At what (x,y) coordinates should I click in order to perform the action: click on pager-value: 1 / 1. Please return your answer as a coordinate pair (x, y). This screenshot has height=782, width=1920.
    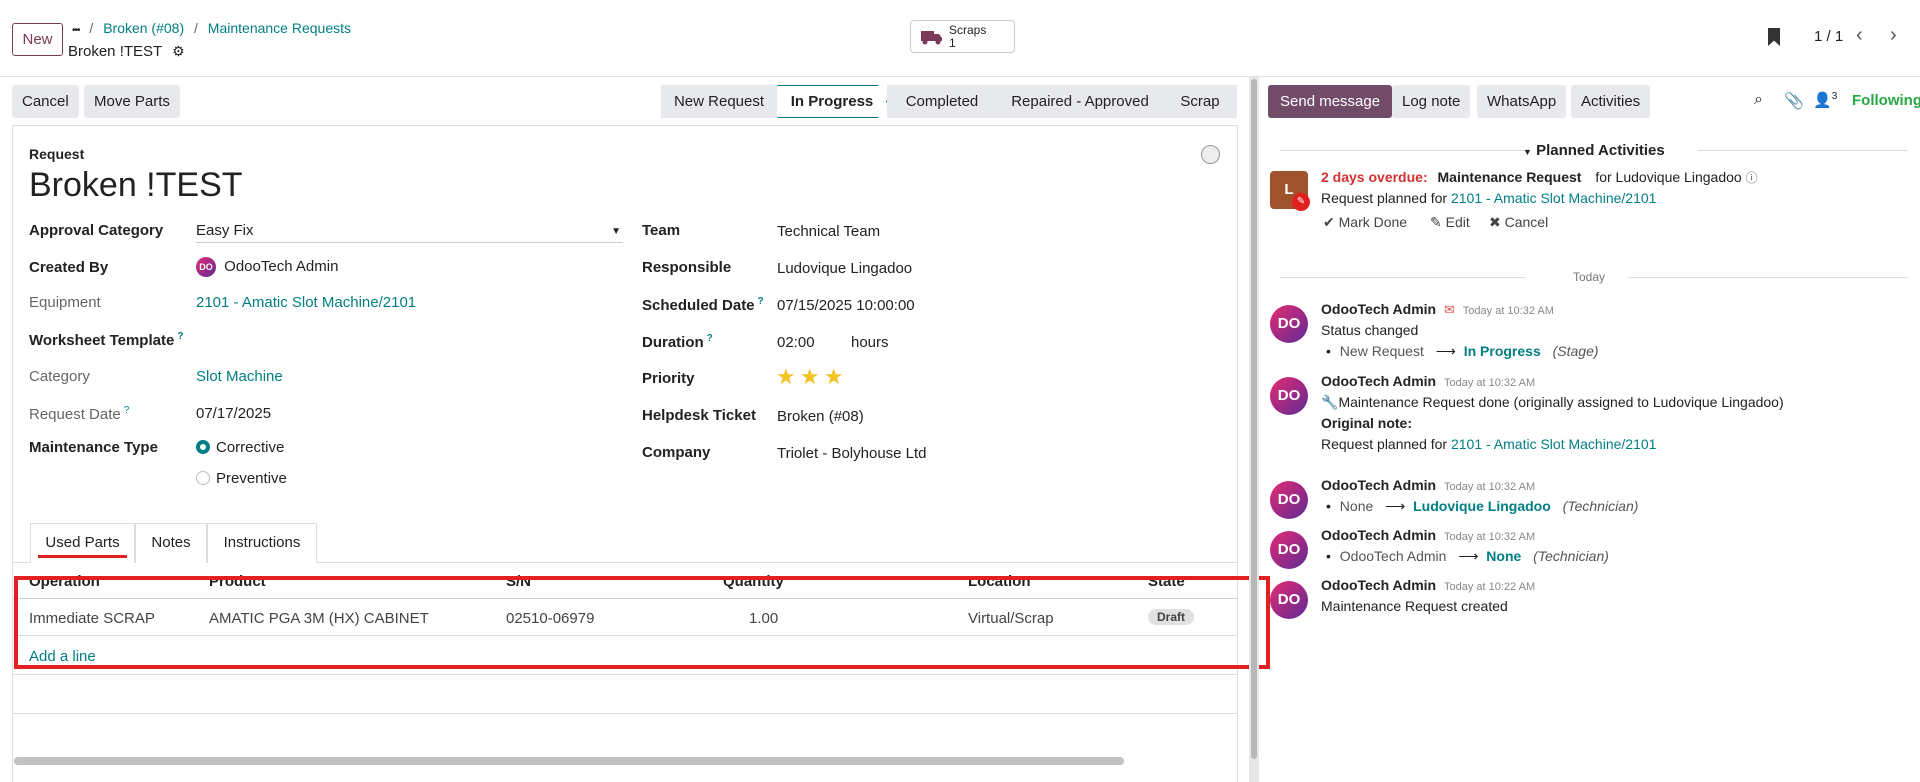
    Looking at the image, I should click on (1829, 36).